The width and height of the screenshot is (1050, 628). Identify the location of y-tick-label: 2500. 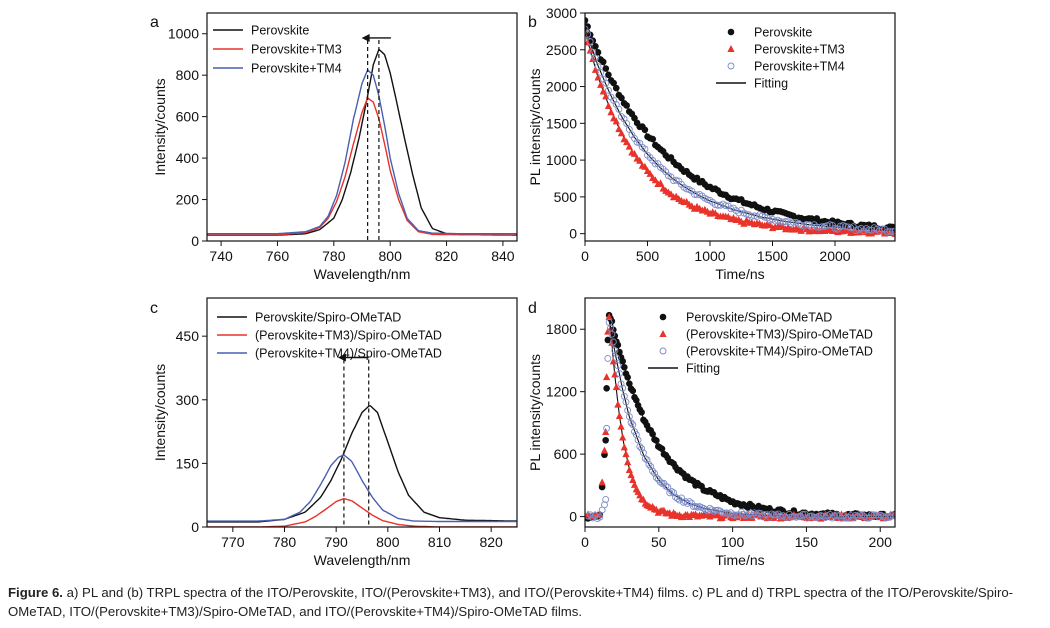
(561, 50).